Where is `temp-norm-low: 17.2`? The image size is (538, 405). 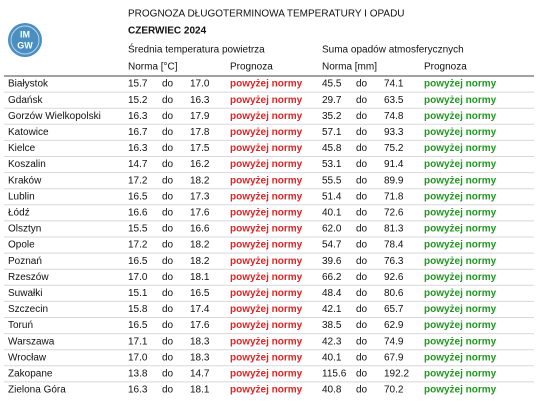
temp-norm-low: 17.2 is located at coordinates (138, 245).